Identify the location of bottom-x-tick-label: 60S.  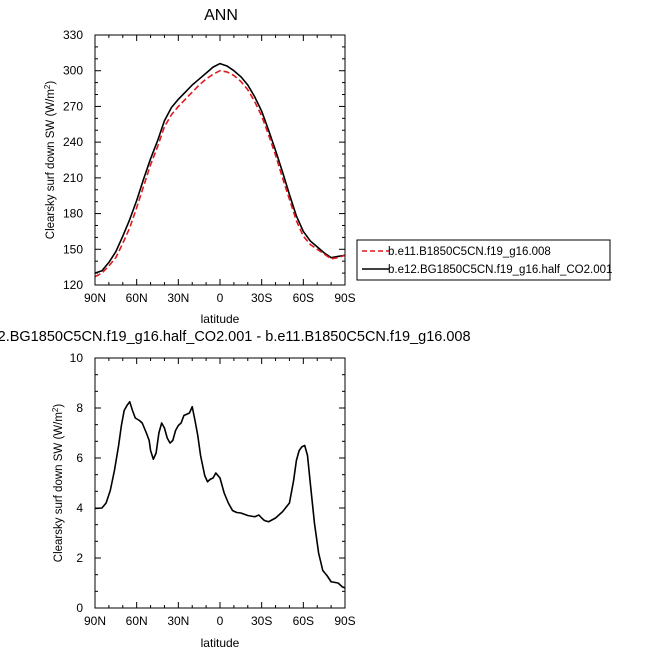
(303, 621).